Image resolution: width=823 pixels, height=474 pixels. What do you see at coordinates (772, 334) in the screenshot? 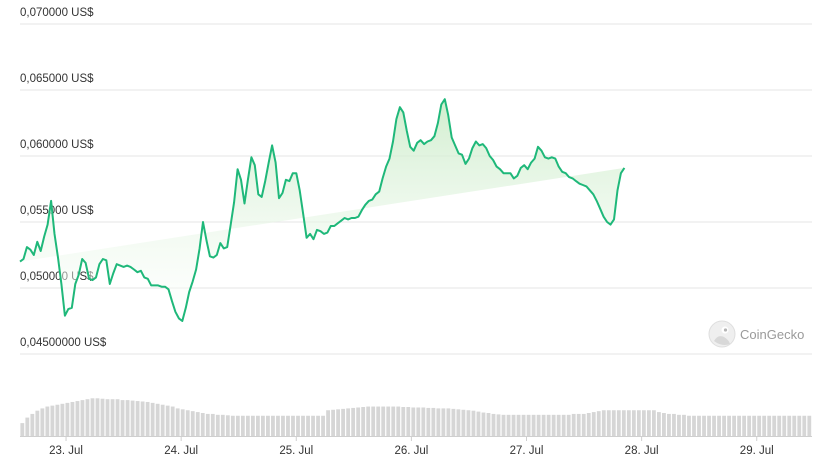
I see `watermark-text: CoinGecko` at bounding box center [772, 334].